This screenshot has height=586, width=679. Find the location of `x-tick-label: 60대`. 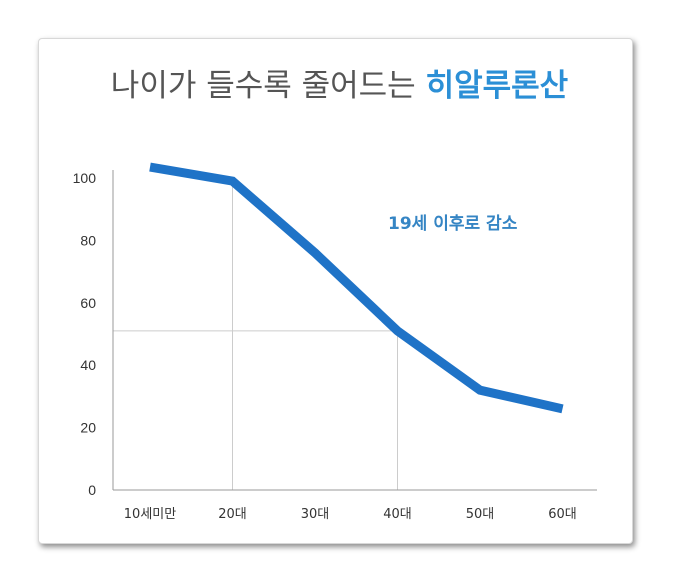

x-tick-label: 60대 is located at coordinates (562, 514).